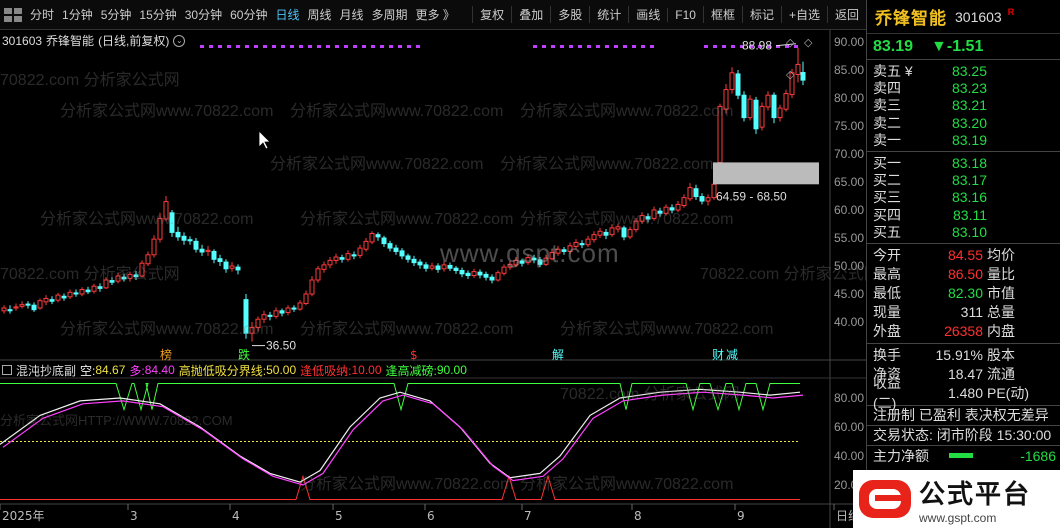 The width and height of the screenshot is (1060, 528). Describe the element at coordinates (179, 40) in the screenshot. I see `chevron-down-icon: ⌄` at that location.